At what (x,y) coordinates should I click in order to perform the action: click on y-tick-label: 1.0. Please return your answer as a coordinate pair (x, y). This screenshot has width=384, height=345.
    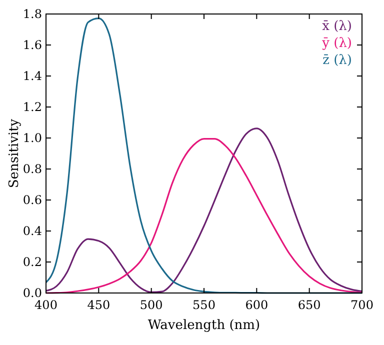
    Looking at the image, I should click on (32, 138).